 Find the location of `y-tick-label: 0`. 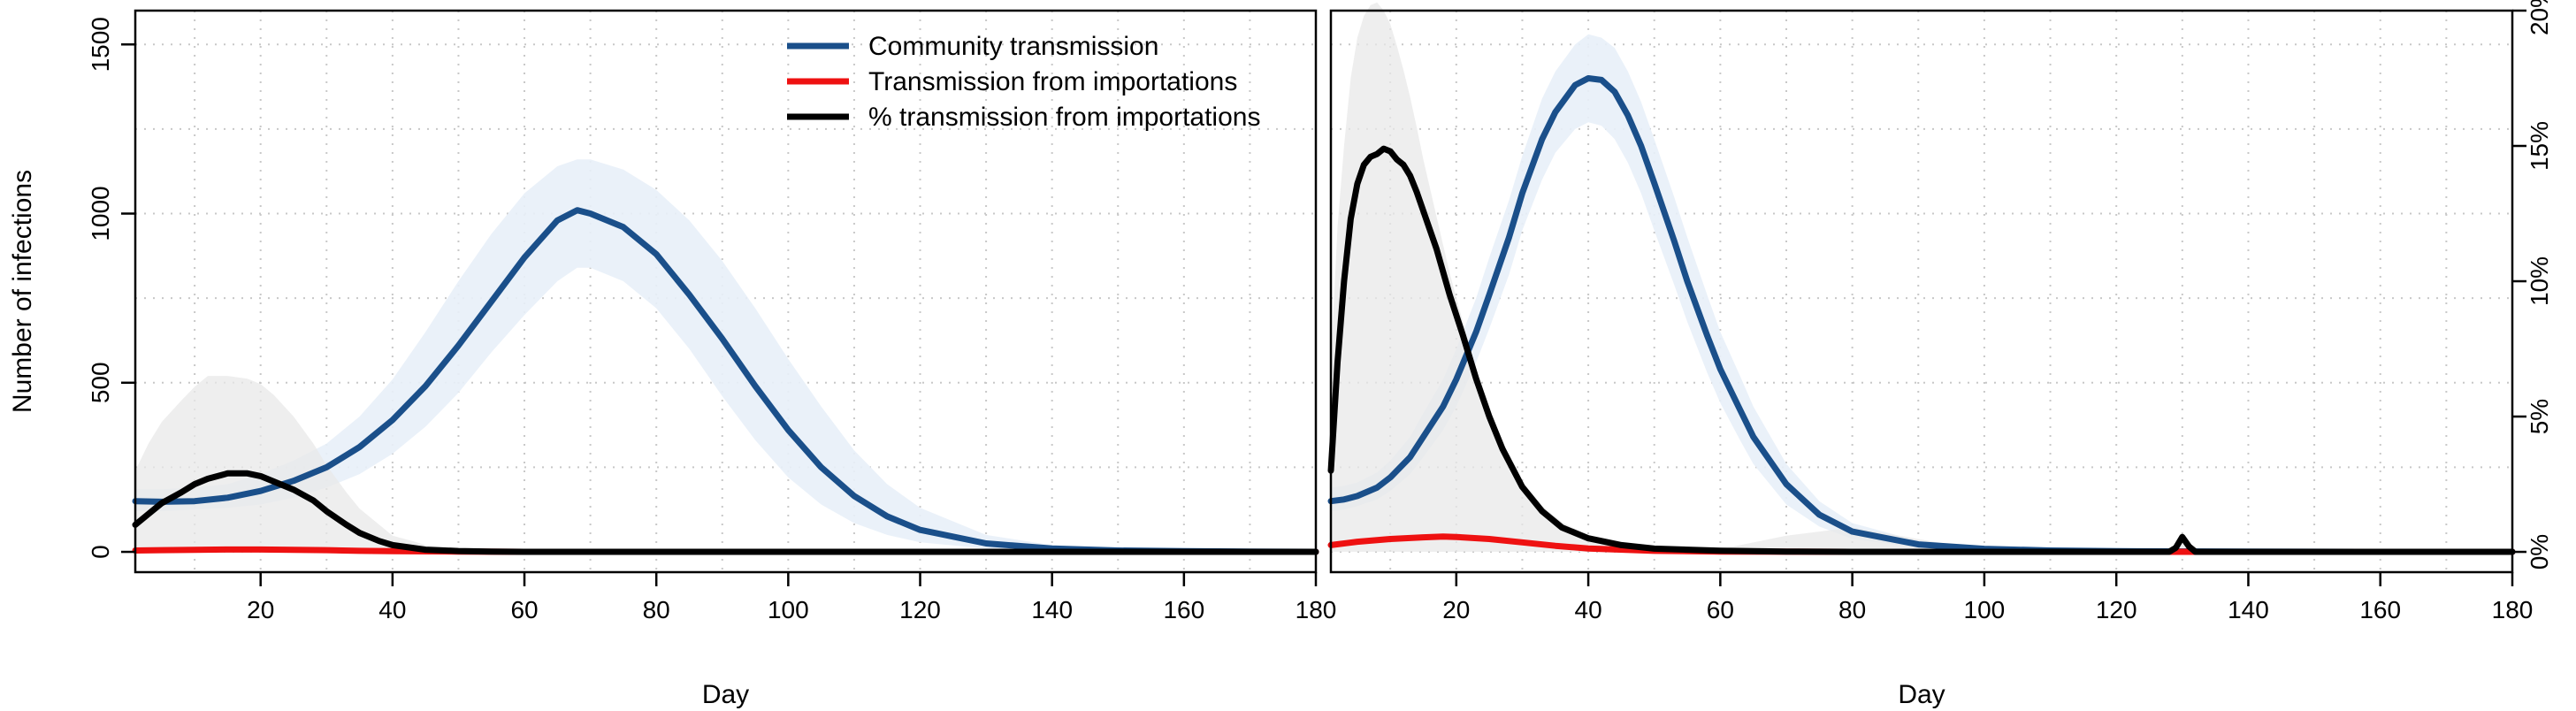

y-tick-label: 0 is located at coordinates (100, 552).